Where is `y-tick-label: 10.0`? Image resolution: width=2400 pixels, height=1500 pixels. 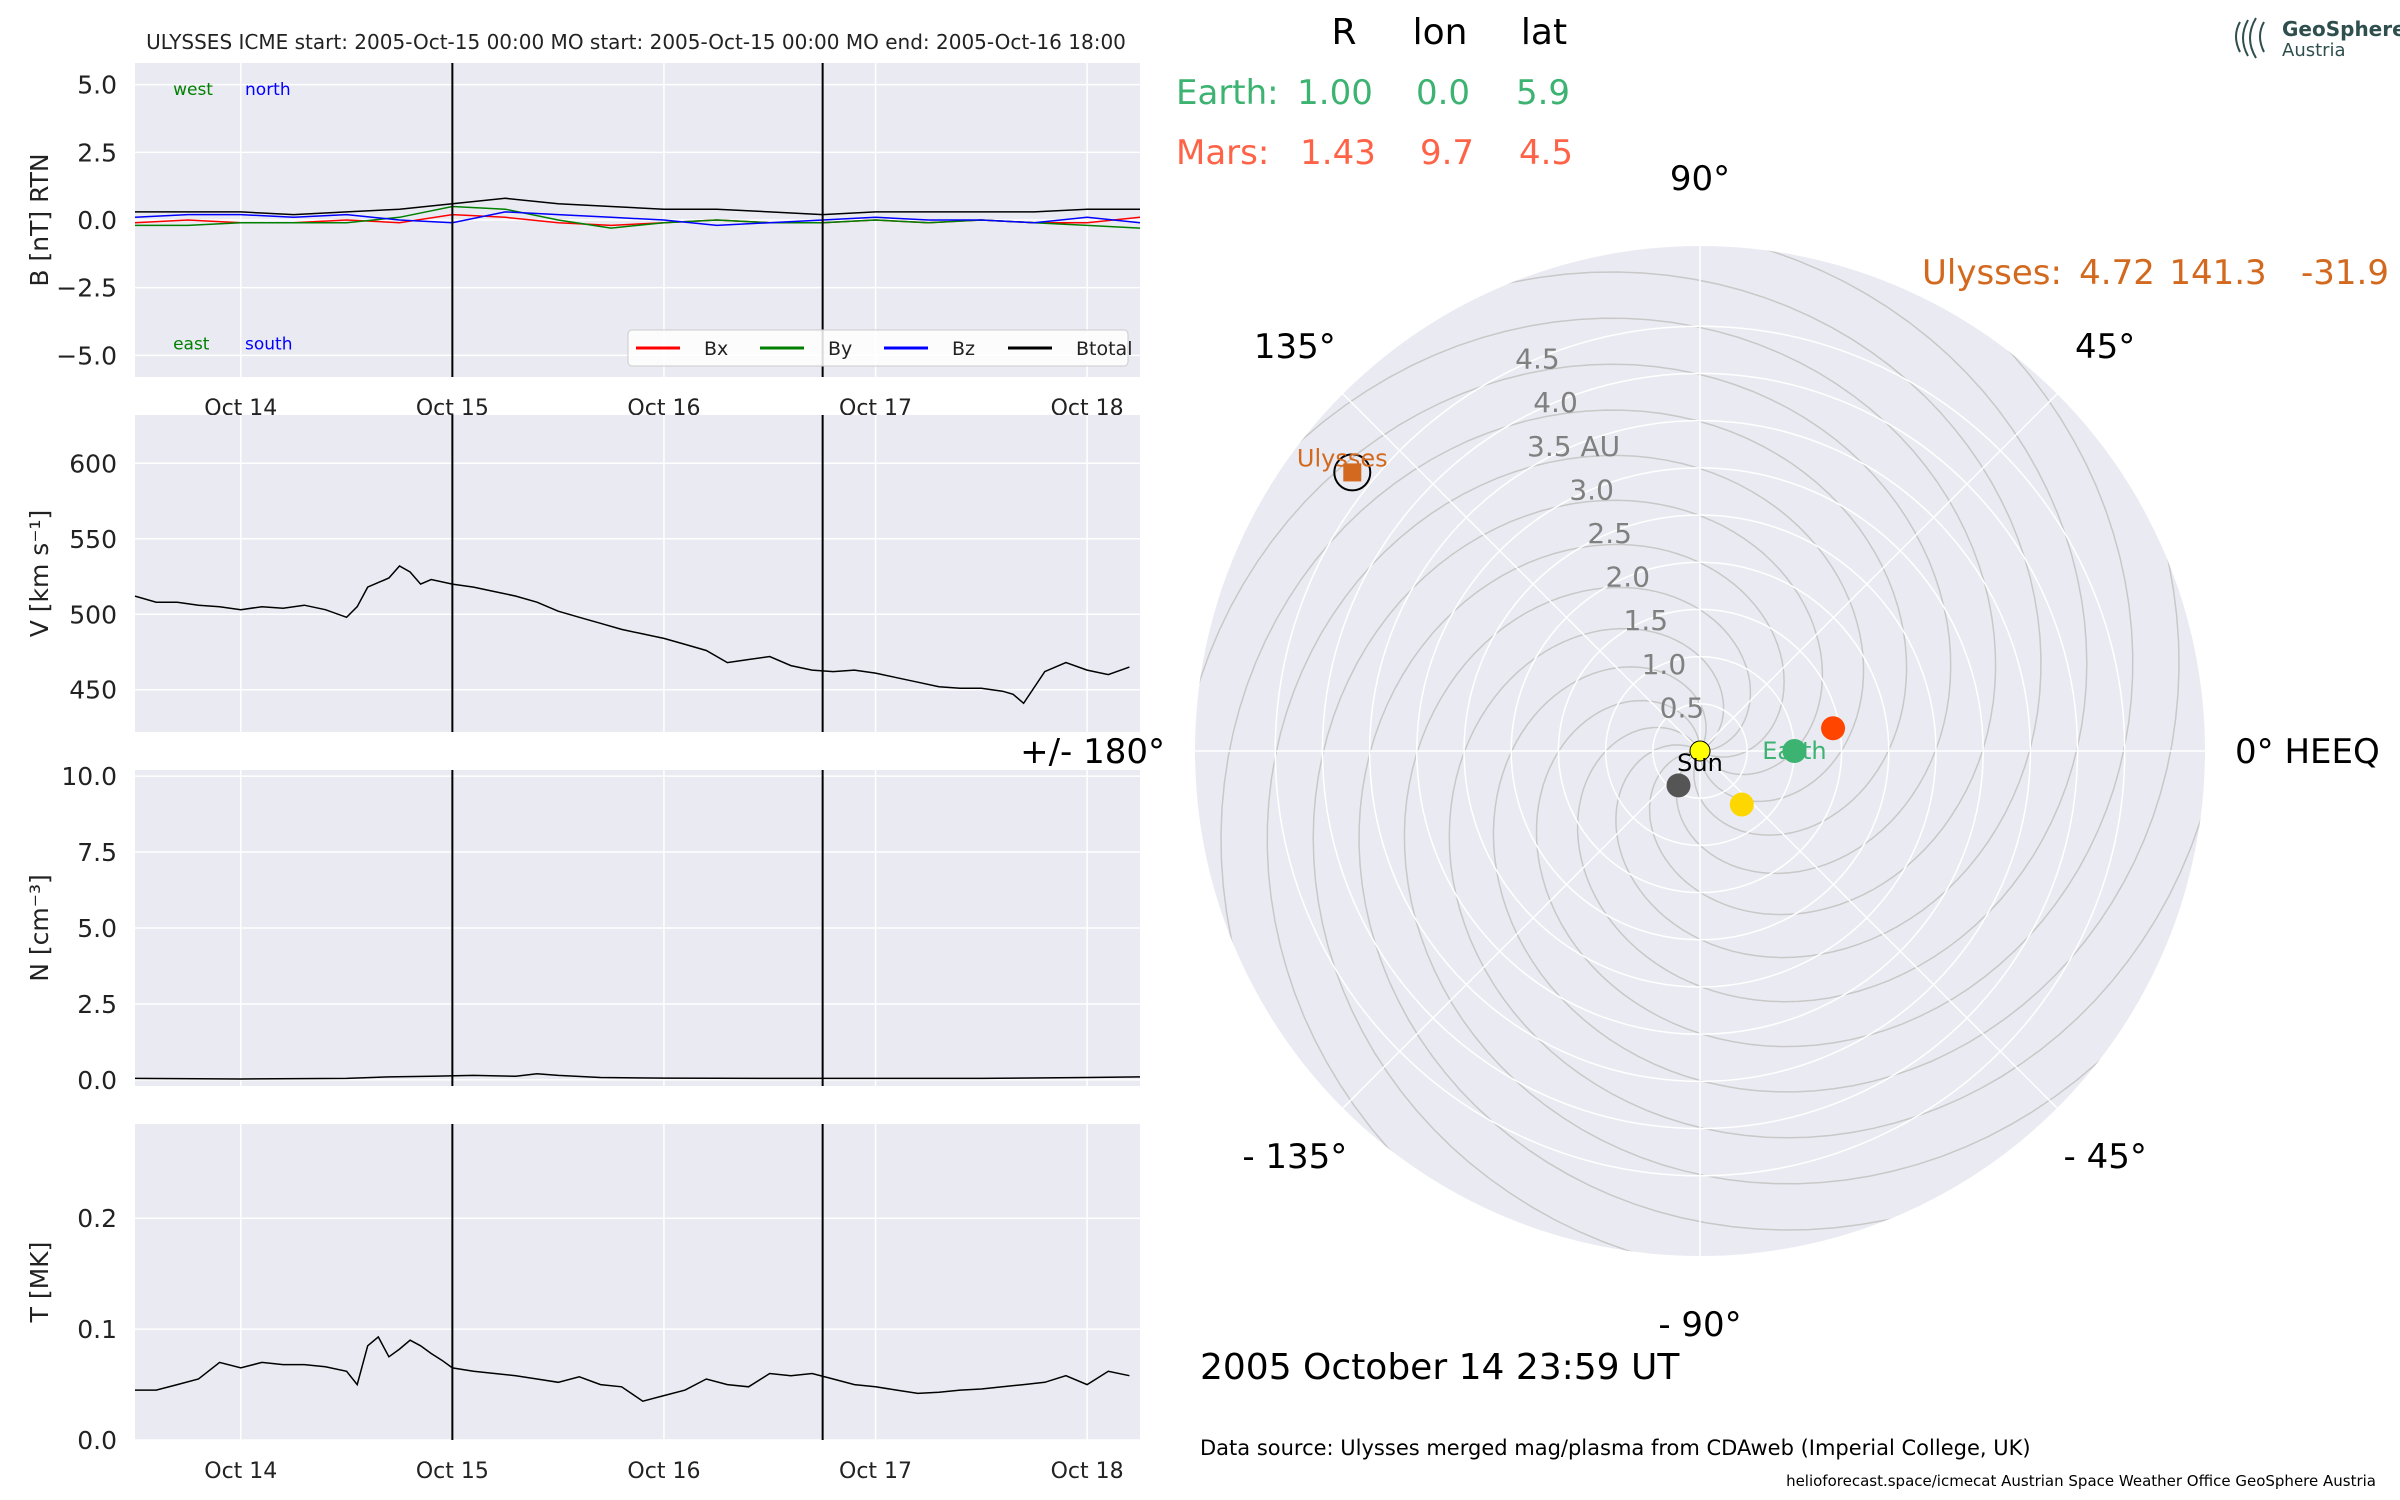
y-tick-label: 10.0 is located at coordinates (89, 776).